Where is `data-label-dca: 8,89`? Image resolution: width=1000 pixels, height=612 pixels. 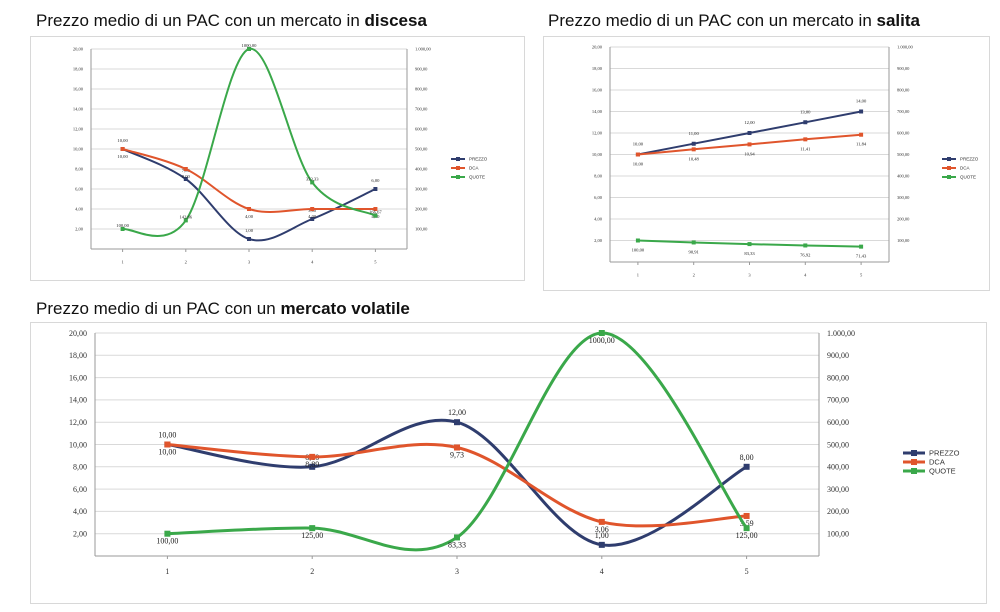
data-label-dca: 8,89 is located at coordinates (312, 464).